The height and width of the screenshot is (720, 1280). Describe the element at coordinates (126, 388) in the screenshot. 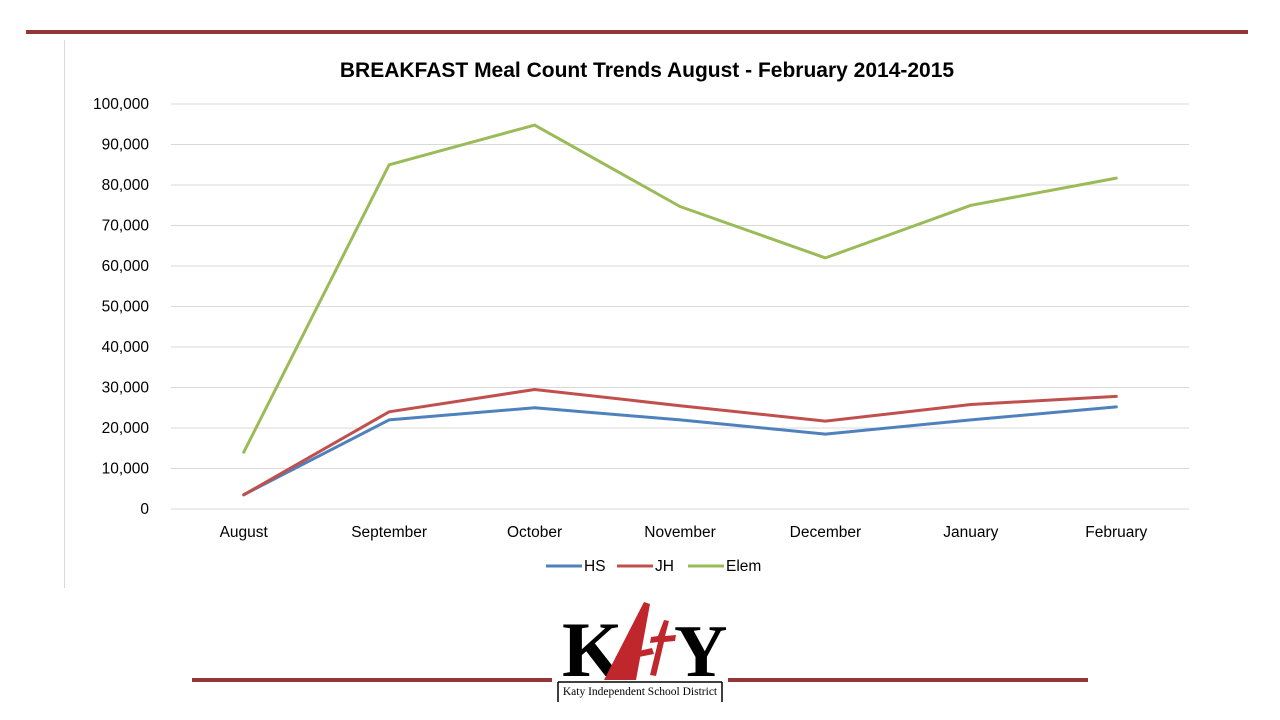

I see `y-tick-label: 30,000` at that location.